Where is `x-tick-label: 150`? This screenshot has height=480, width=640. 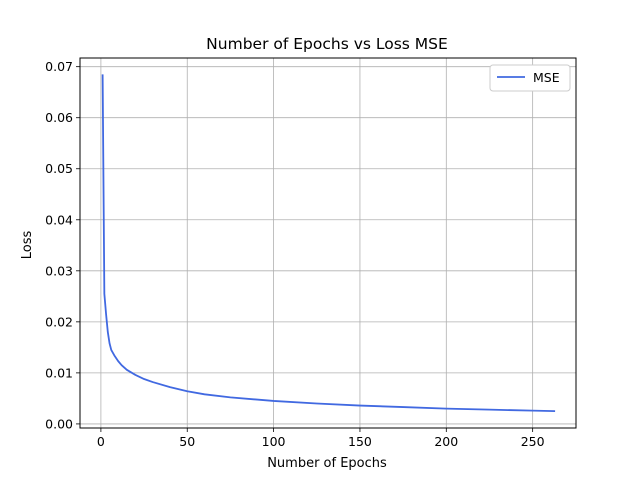
x-tick-label: 150 is located at coordinates (360, 441).